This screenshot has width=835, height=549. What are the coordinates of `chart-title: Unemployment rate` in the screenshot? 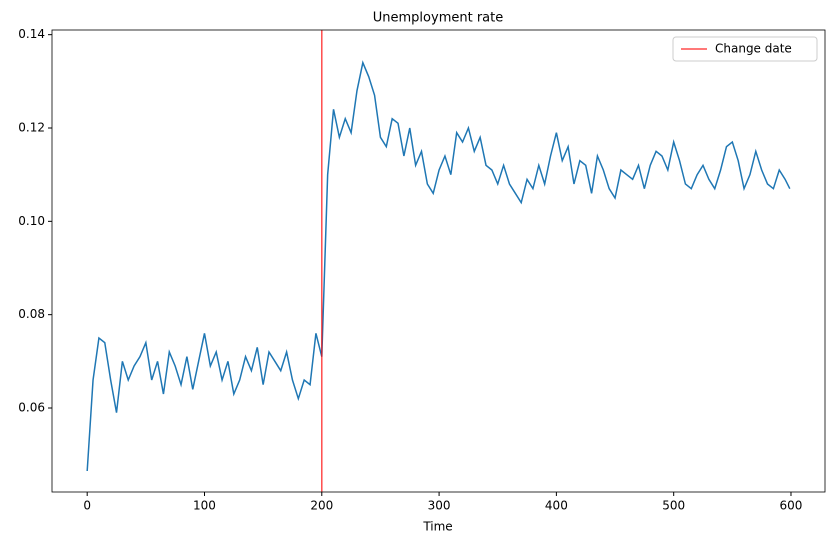 It's located at (438, 18).